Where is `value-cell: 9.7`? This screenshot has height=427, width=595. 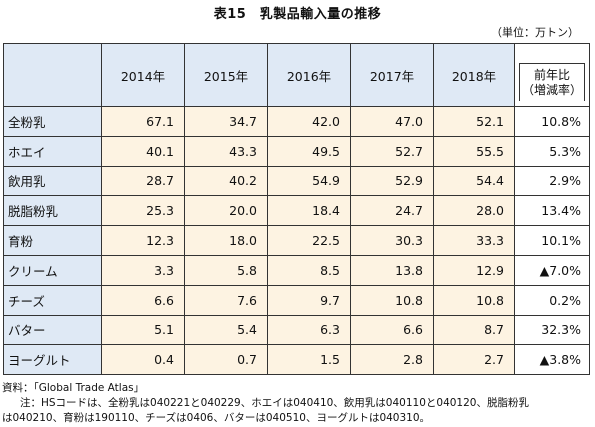
value-cell: 9.7 is located at coordinates (309, 300).